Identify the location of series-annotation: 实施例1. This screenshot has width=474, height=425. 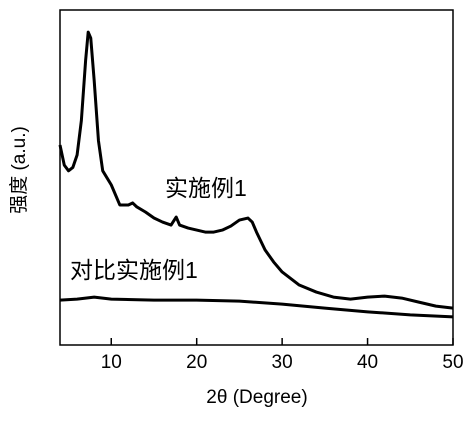
(206, 188).